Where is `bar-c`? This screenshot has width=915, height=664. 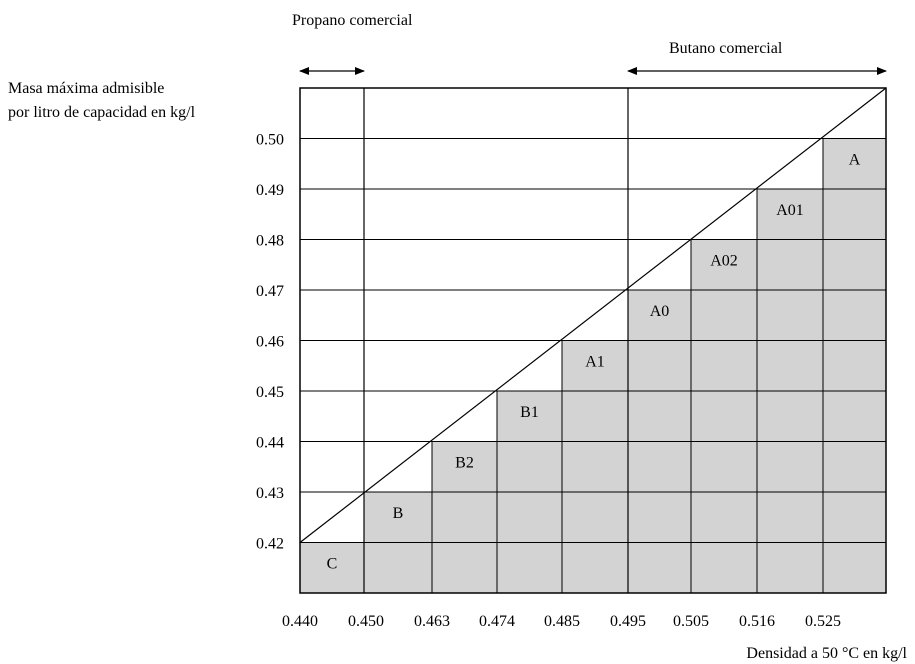 bar-c is located at coordinates (332, 568).